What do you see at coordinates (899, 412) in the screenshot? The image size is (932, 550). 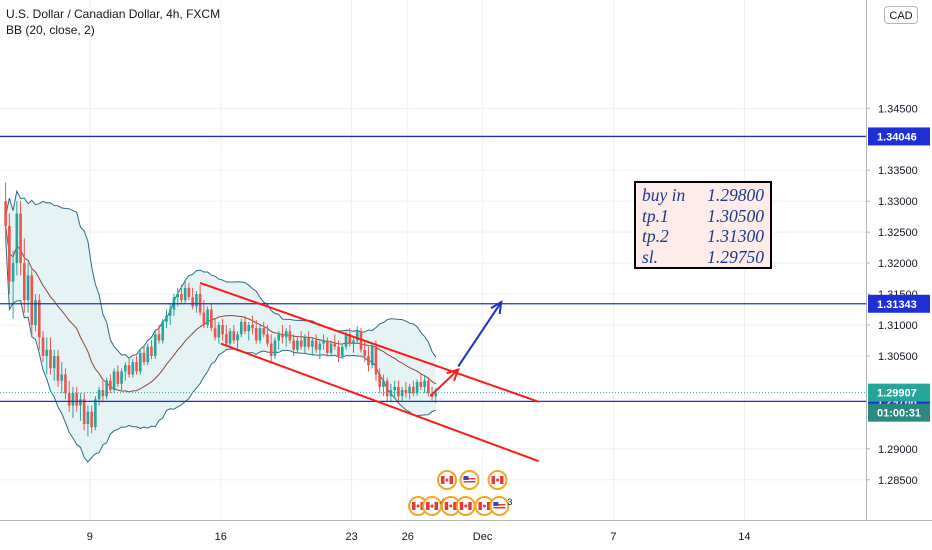 I see `candle-countdown-label: 01:00:31` at bounding box center [899, 412].